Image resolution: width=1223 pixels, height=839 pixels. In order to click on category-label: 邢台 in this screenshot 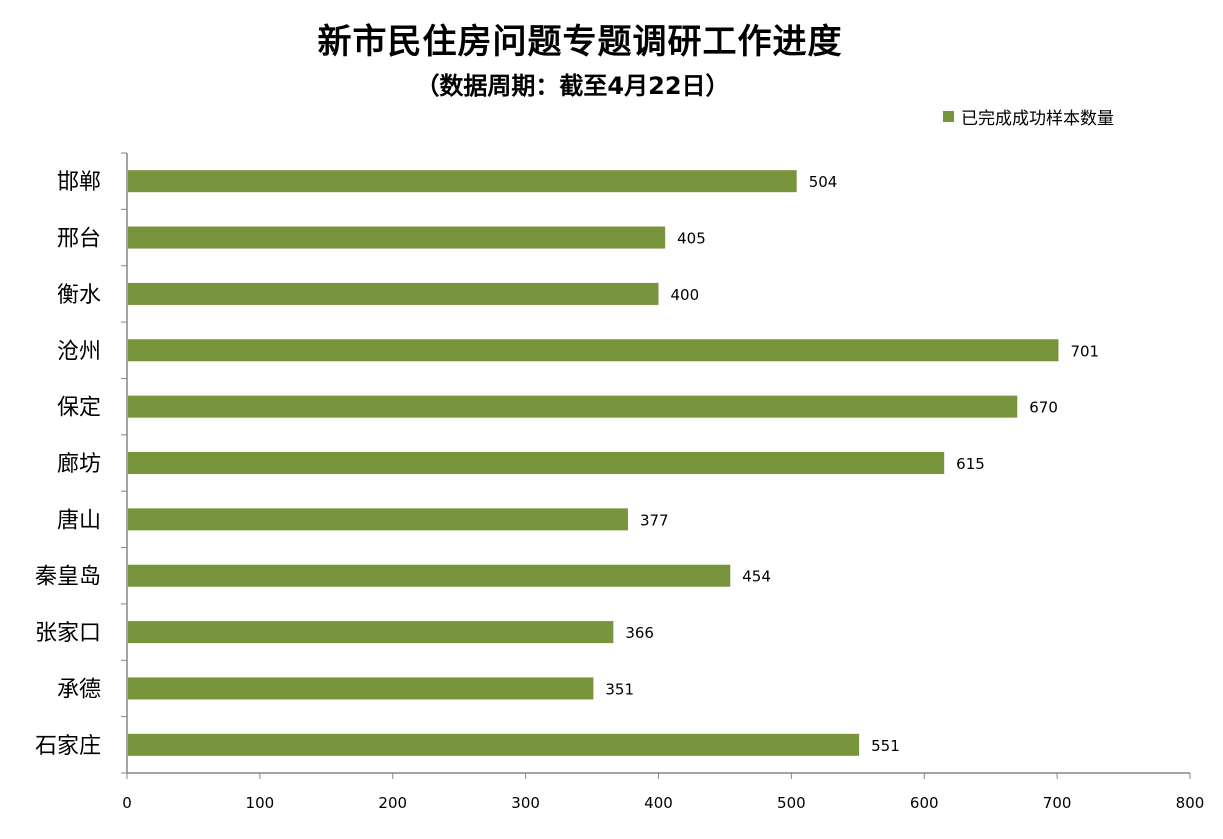, I will do `click(79, 239)`.